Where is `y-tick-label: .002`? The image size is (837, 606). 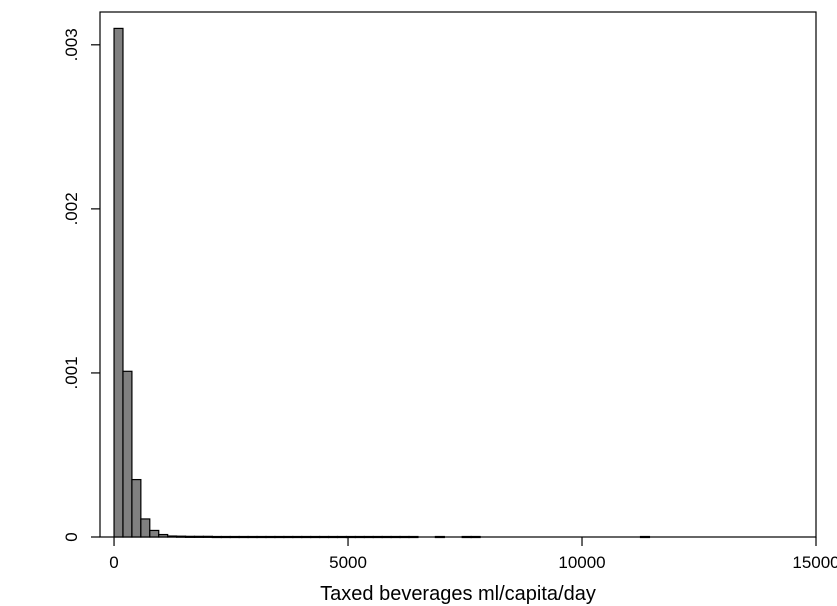 y-tick-label: .002 is located at coordinates (71, 208).